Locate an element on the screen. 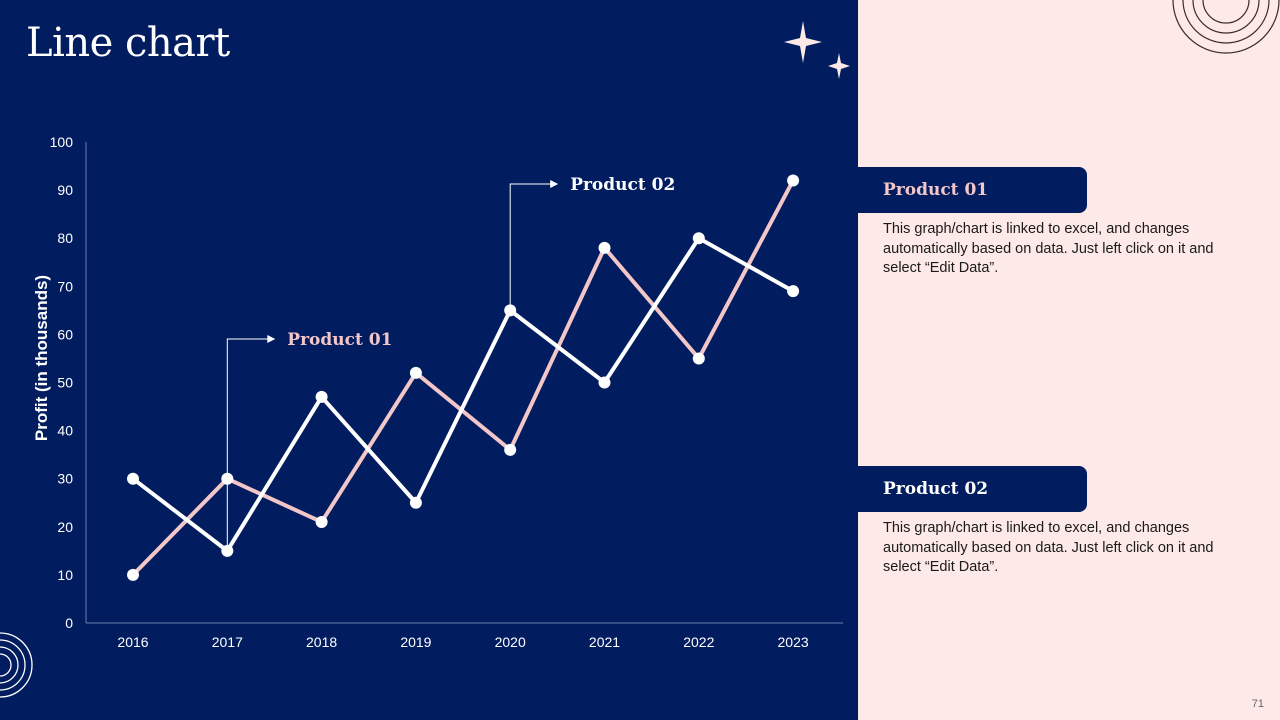  y-tick-label: 50 is located at coordinates (65, 383).